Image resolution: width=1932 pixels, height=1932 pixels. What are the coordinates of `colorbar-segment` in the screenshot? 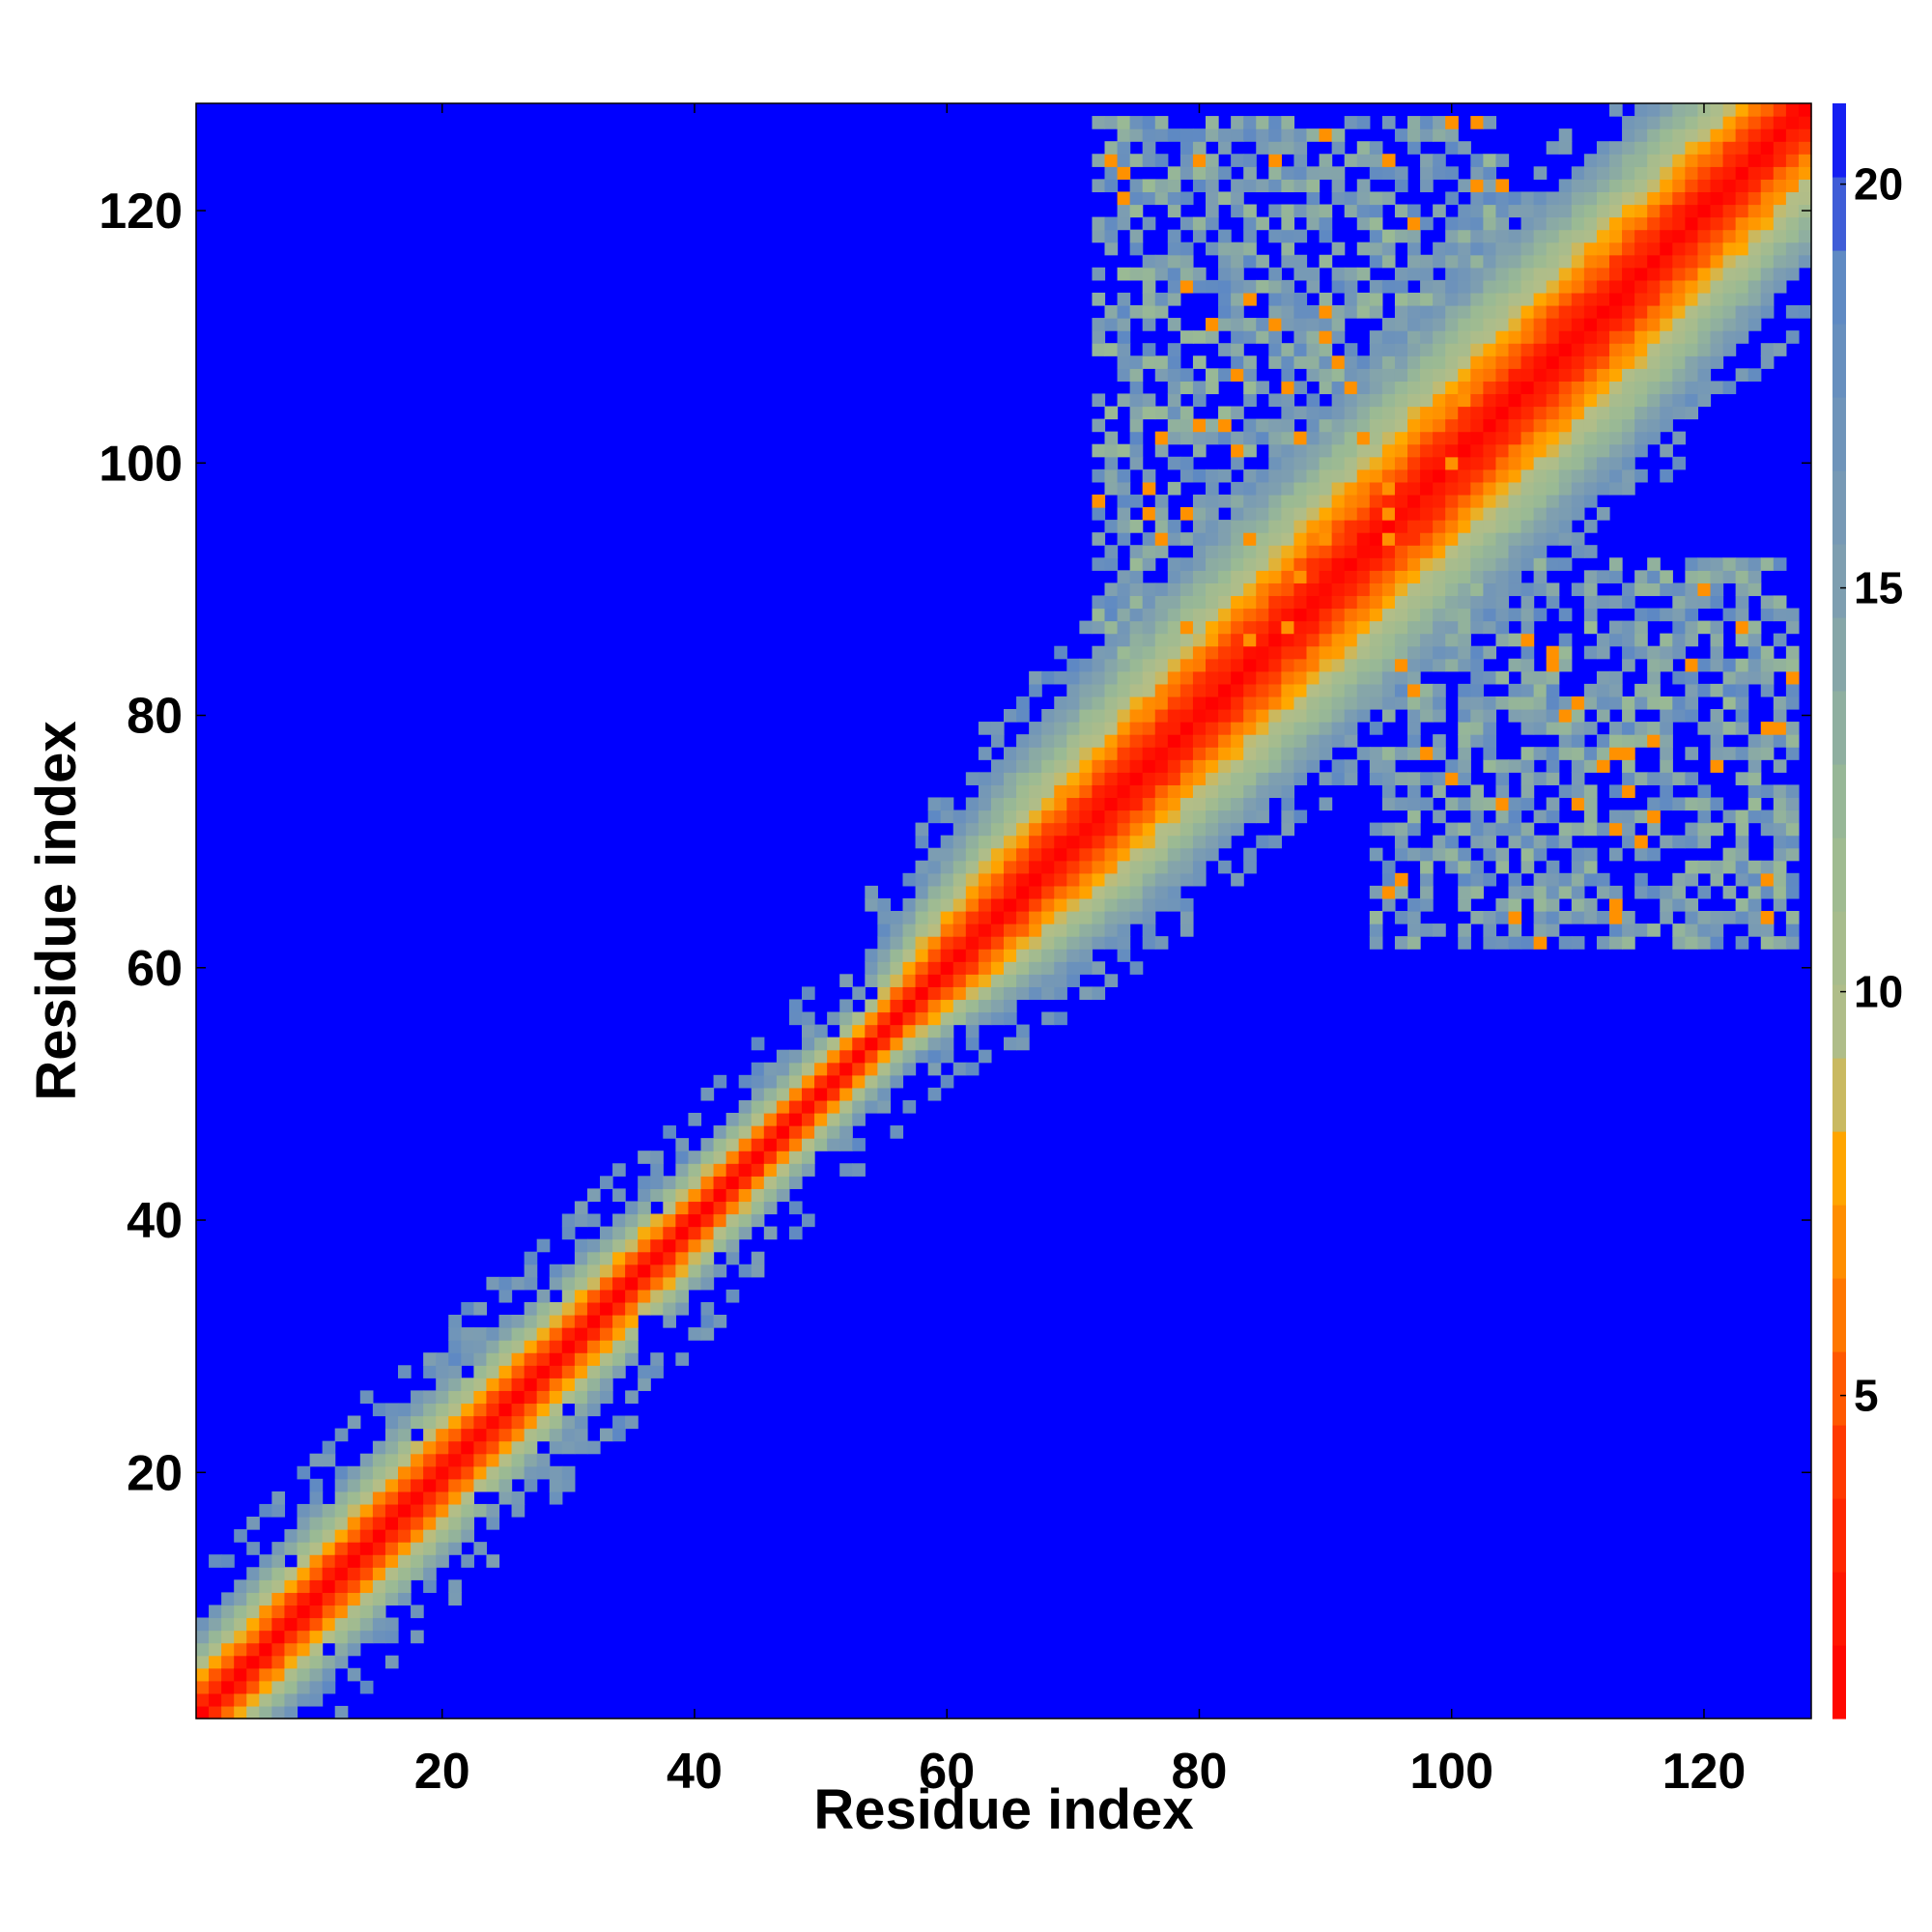 It's located at (1839, 875).